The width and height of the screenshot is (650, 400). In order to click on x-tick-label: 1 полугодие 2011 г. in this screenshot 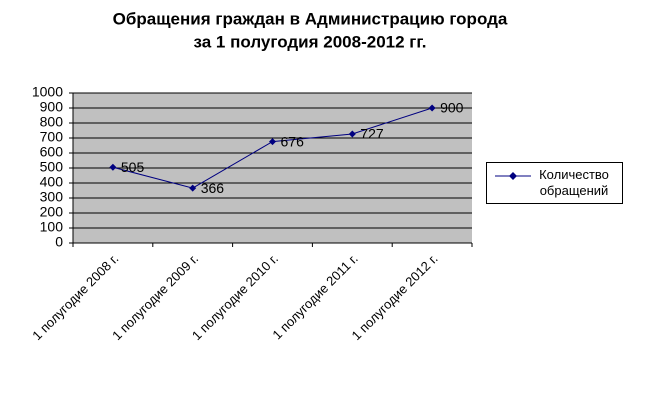, I will do `click(314, 296)`.